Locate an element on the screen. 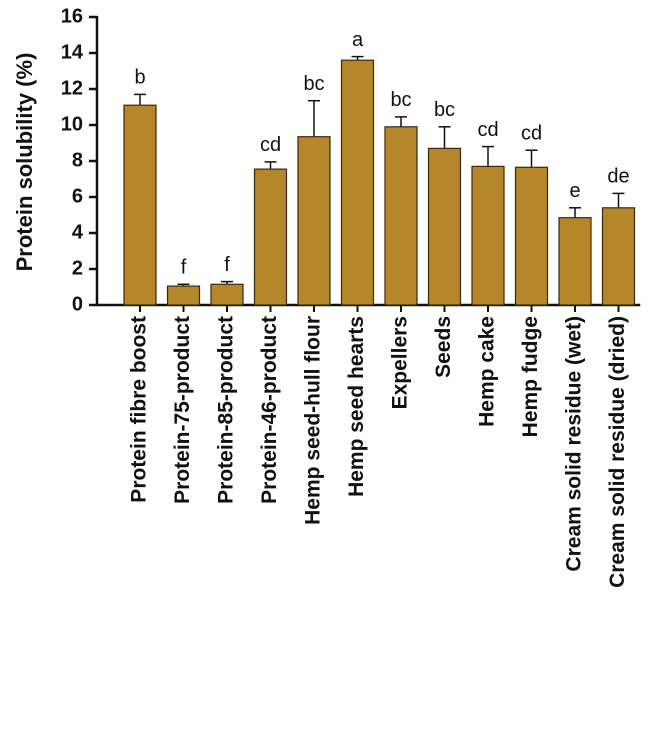 Image resolution: width=661 pixels, height=741 pixels. x-tick-label: Hemp seed-hull flour is located at coordinates (313, 420).